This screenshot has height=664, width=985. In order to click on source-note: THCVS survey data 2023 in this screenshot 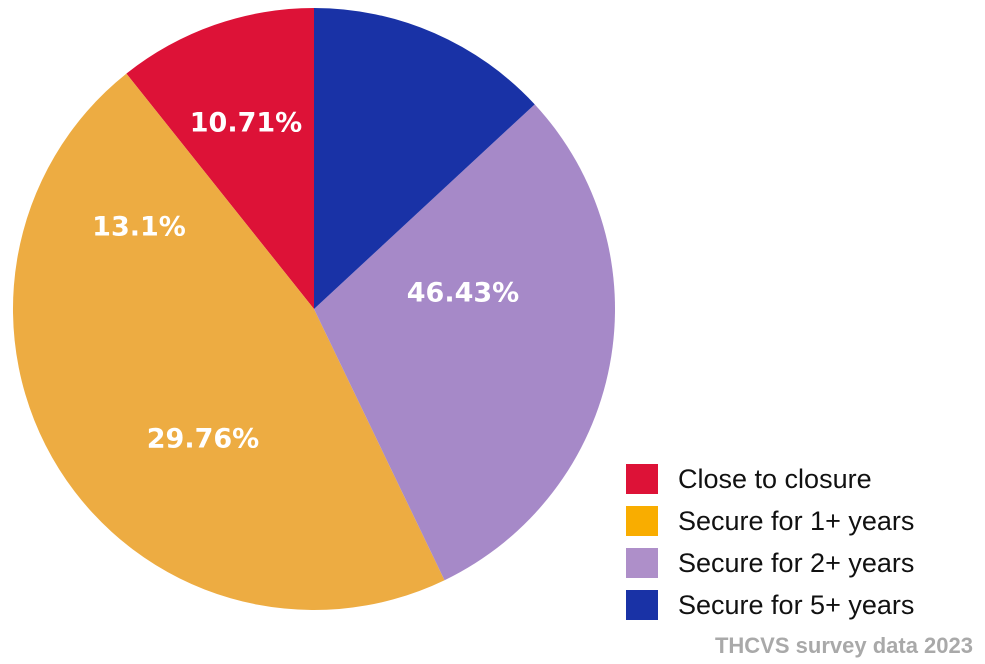, I will do `click(843, 645)`.